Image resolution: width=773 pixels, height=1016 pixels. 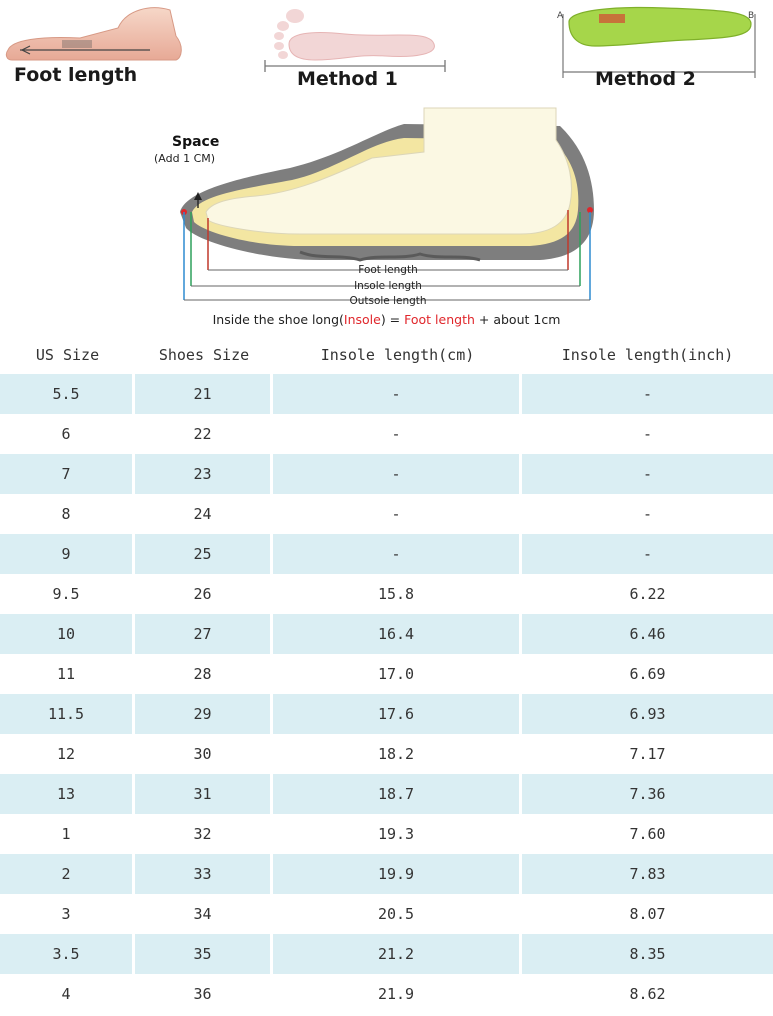 What do you see at coordinates (347, 79) in the screenshot?
I see `method-1-caption: Method 1` at bounding box center [347, 79].